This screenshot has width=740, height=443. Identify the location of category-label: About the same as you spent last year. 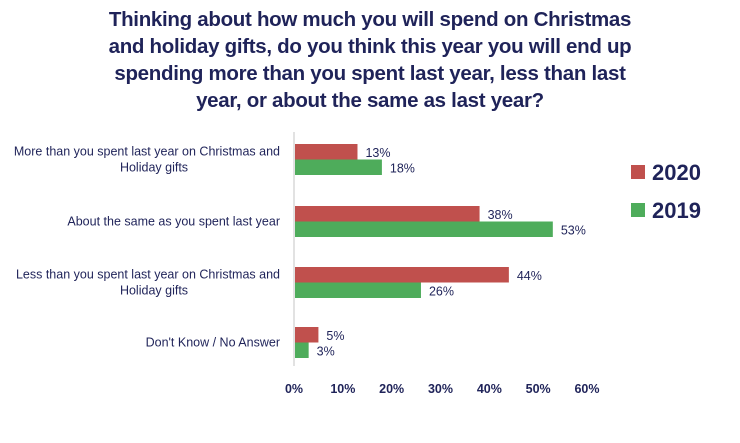
(173, 222).